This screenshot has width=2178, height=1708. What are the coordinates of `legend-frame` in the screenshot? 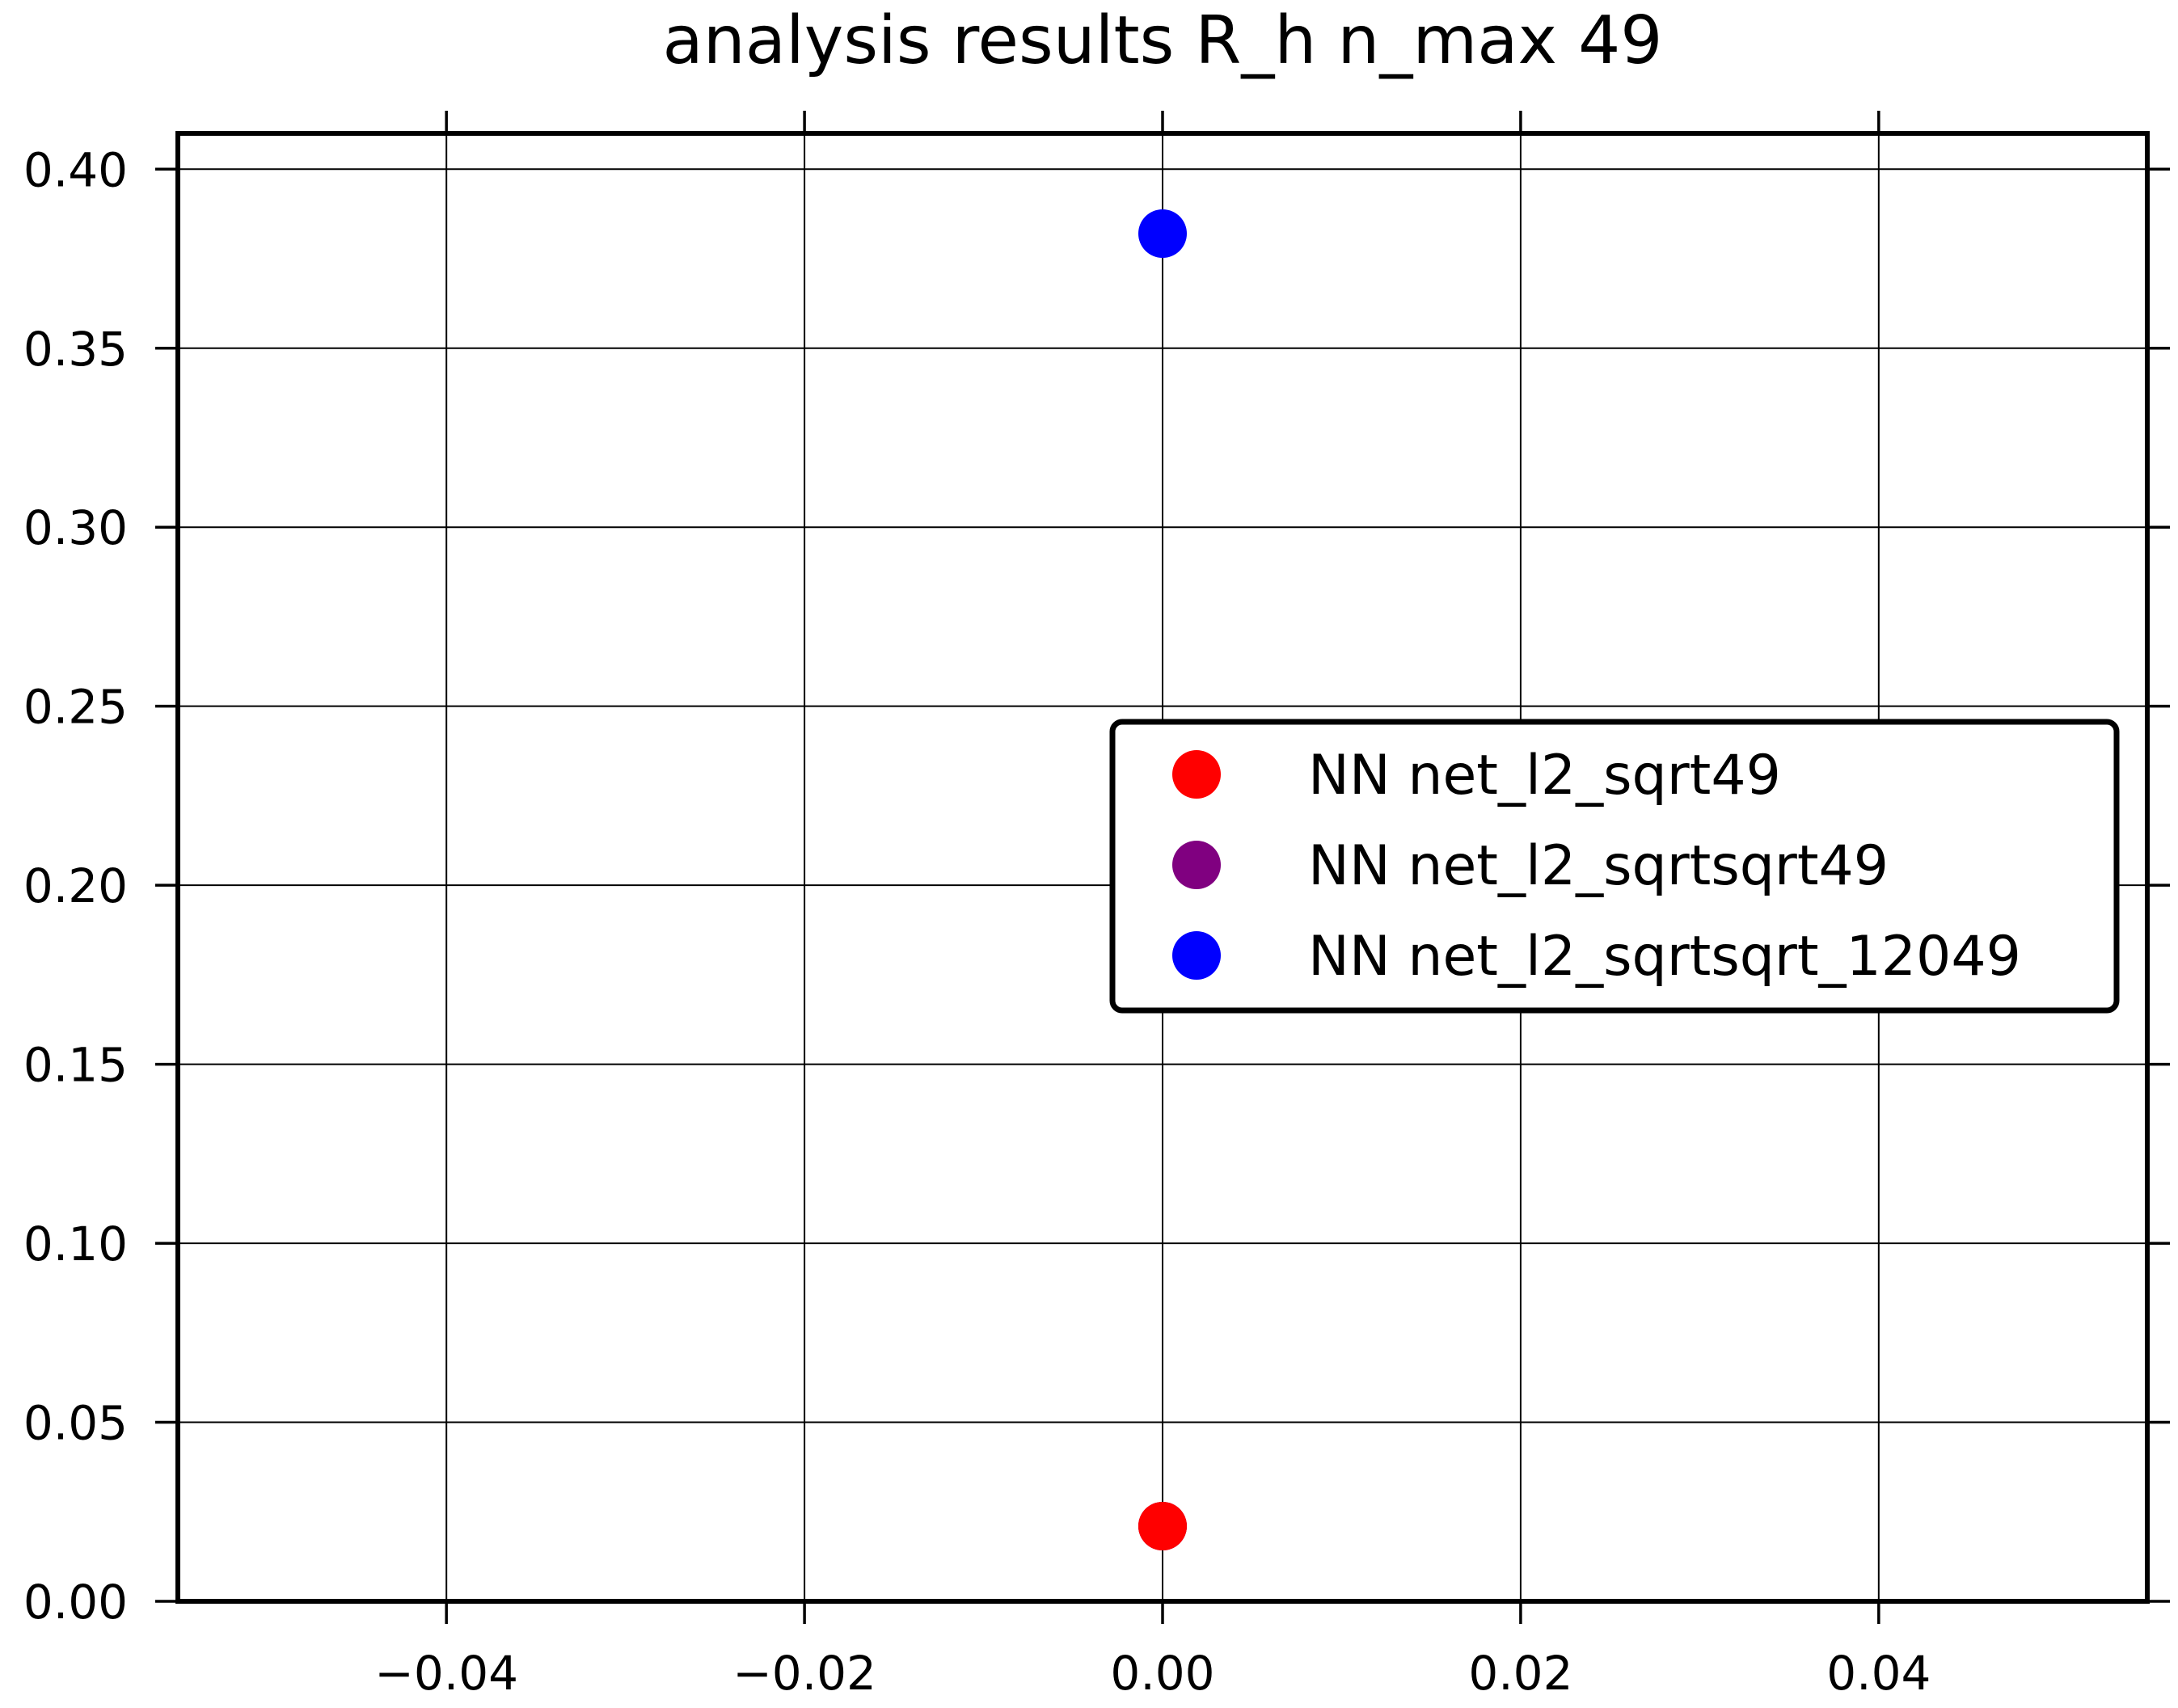 It's located at (1614, 866).